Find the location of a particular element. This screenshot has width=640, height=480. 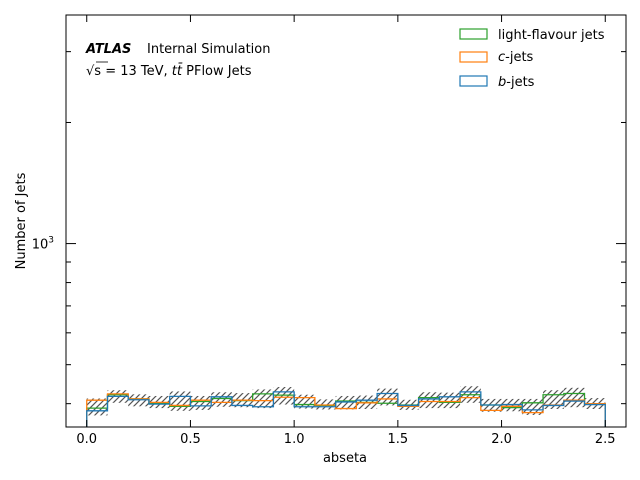

y-tick-label-exponent: 3 is located at coordinates (51, 241).